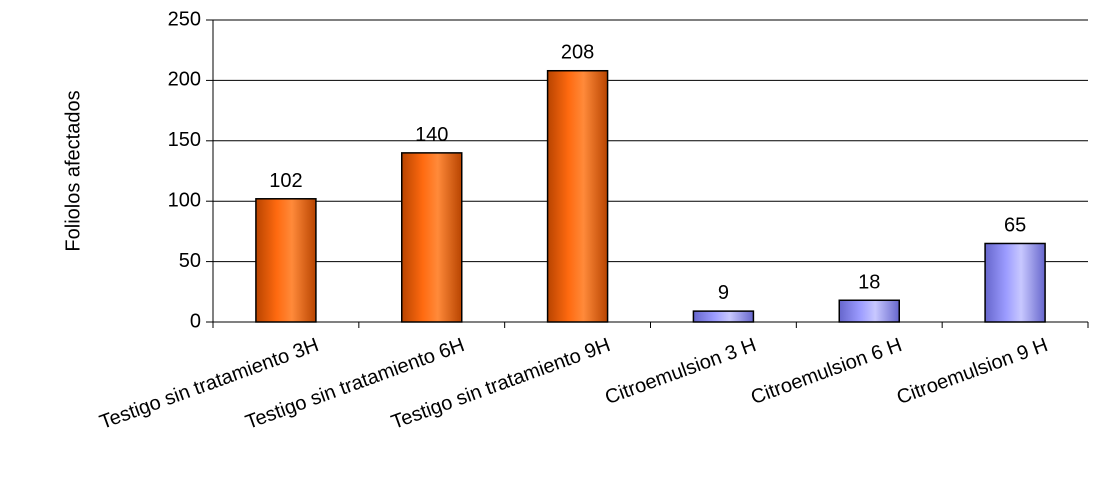 This screenshot has height=479, width=1101. I want to click on y-axis-ticks: 0 50 100 150 200 250, so click(190, 170).